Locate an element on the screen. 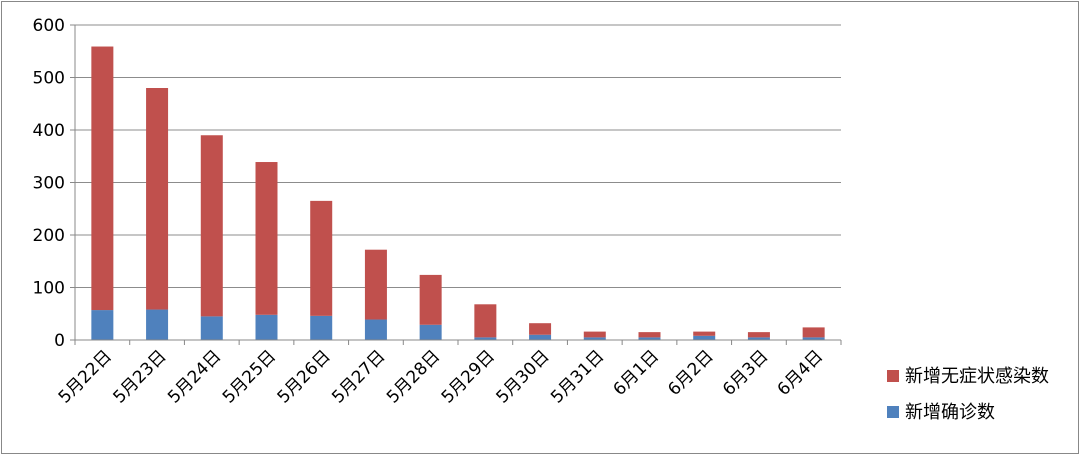  x-tick-label: 6月3日 is located at coordinates (745, 372).